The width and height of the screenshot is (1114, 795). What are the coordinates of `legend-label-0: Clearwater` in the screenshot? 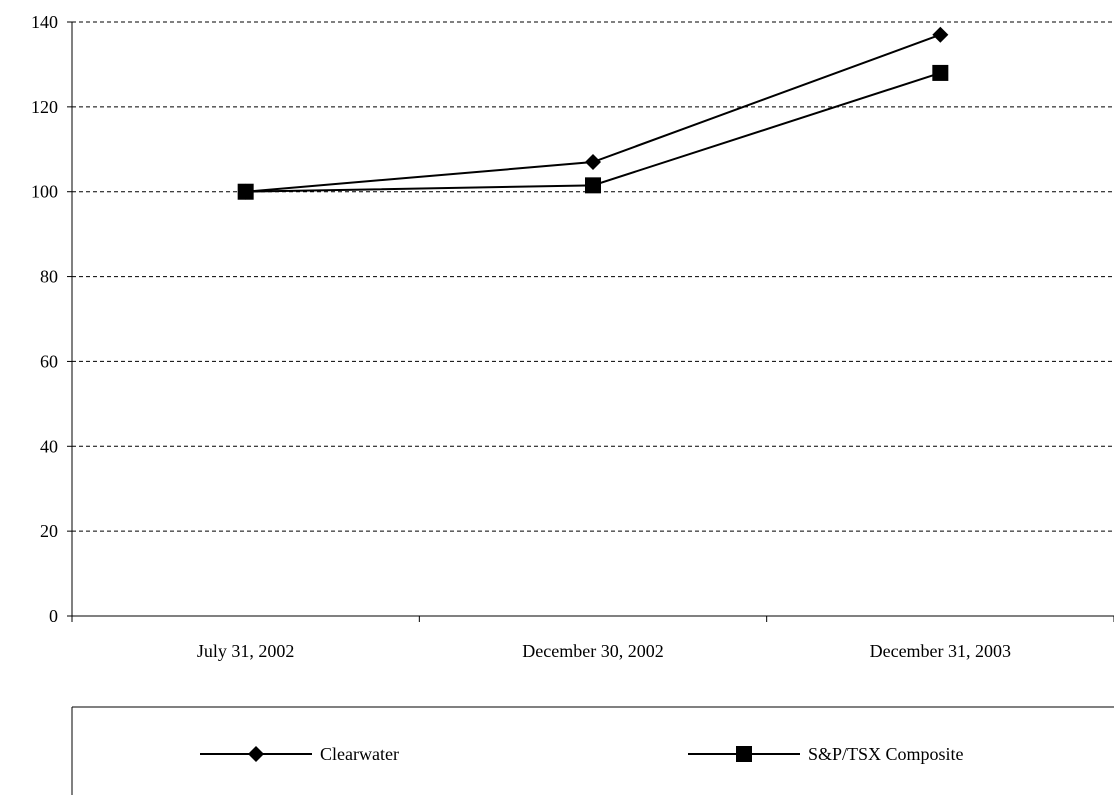 It's located at (359, 754).